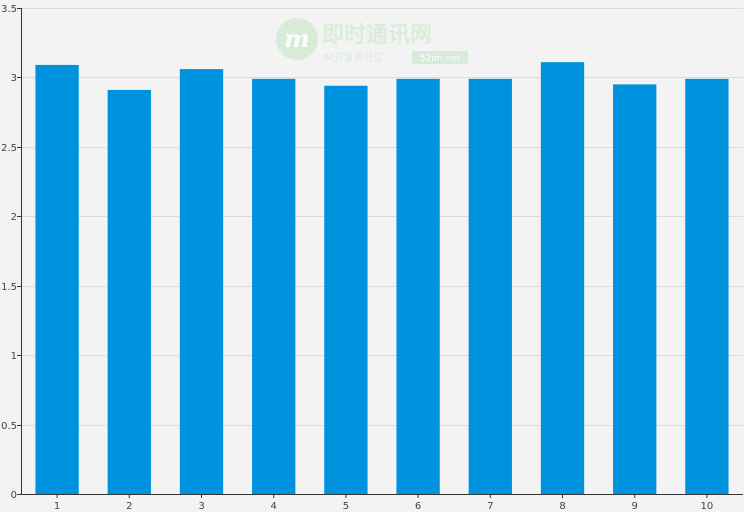  I want to click on x-tick-label: 2, so click(129, 506).